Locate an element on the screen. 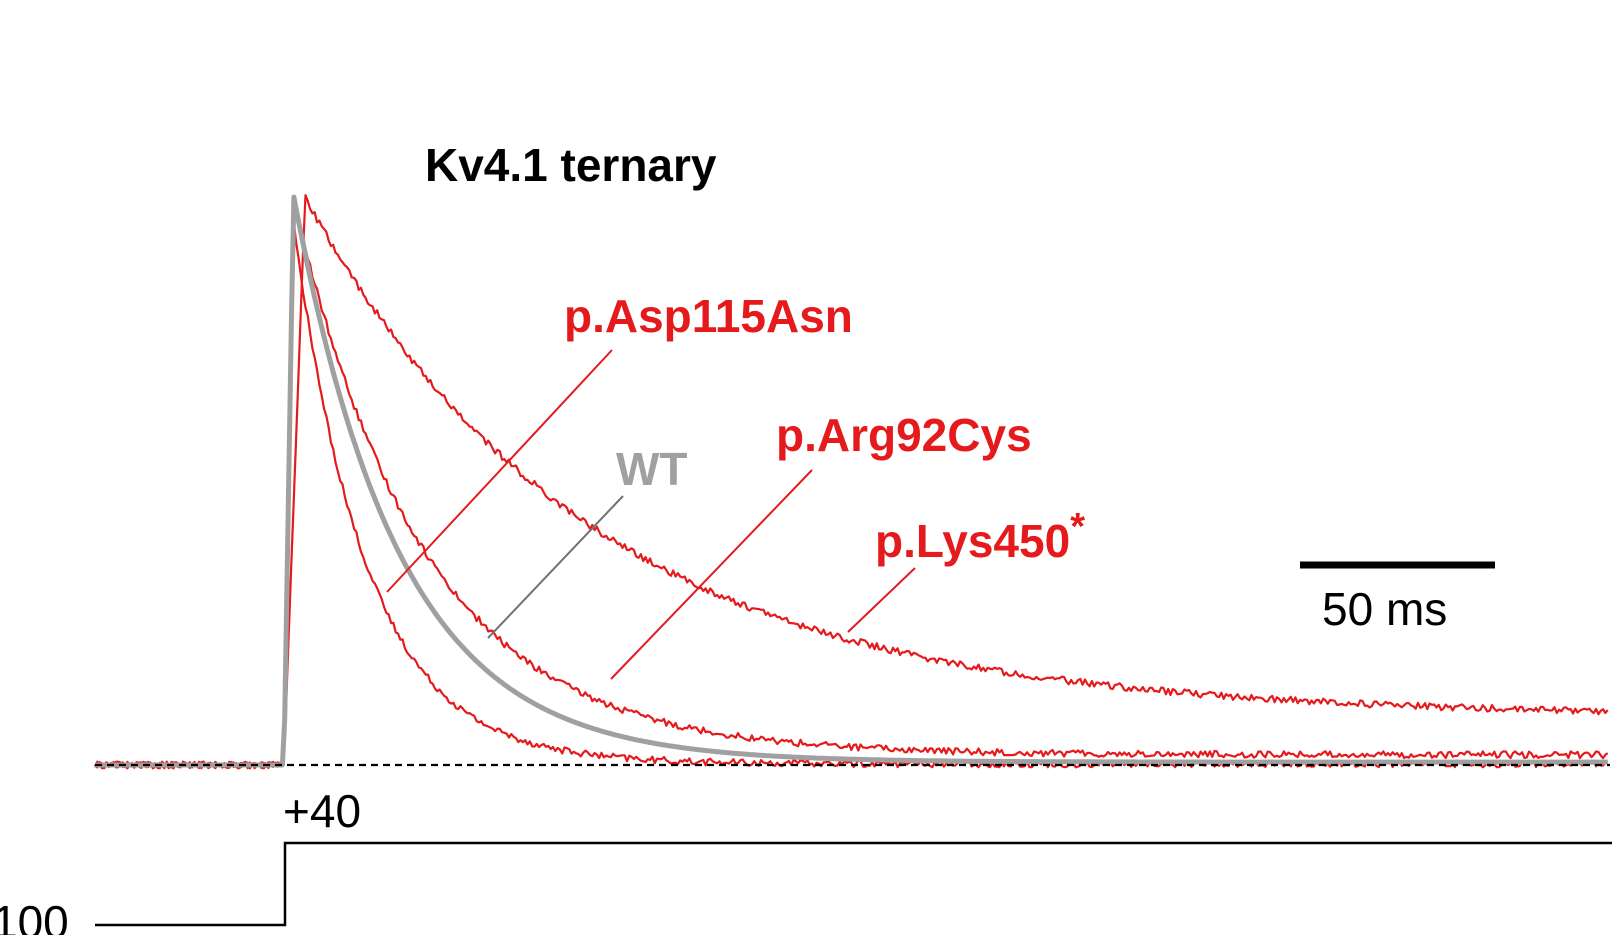  leader-line-p-arg92cys is located at coordinates (711, 574).